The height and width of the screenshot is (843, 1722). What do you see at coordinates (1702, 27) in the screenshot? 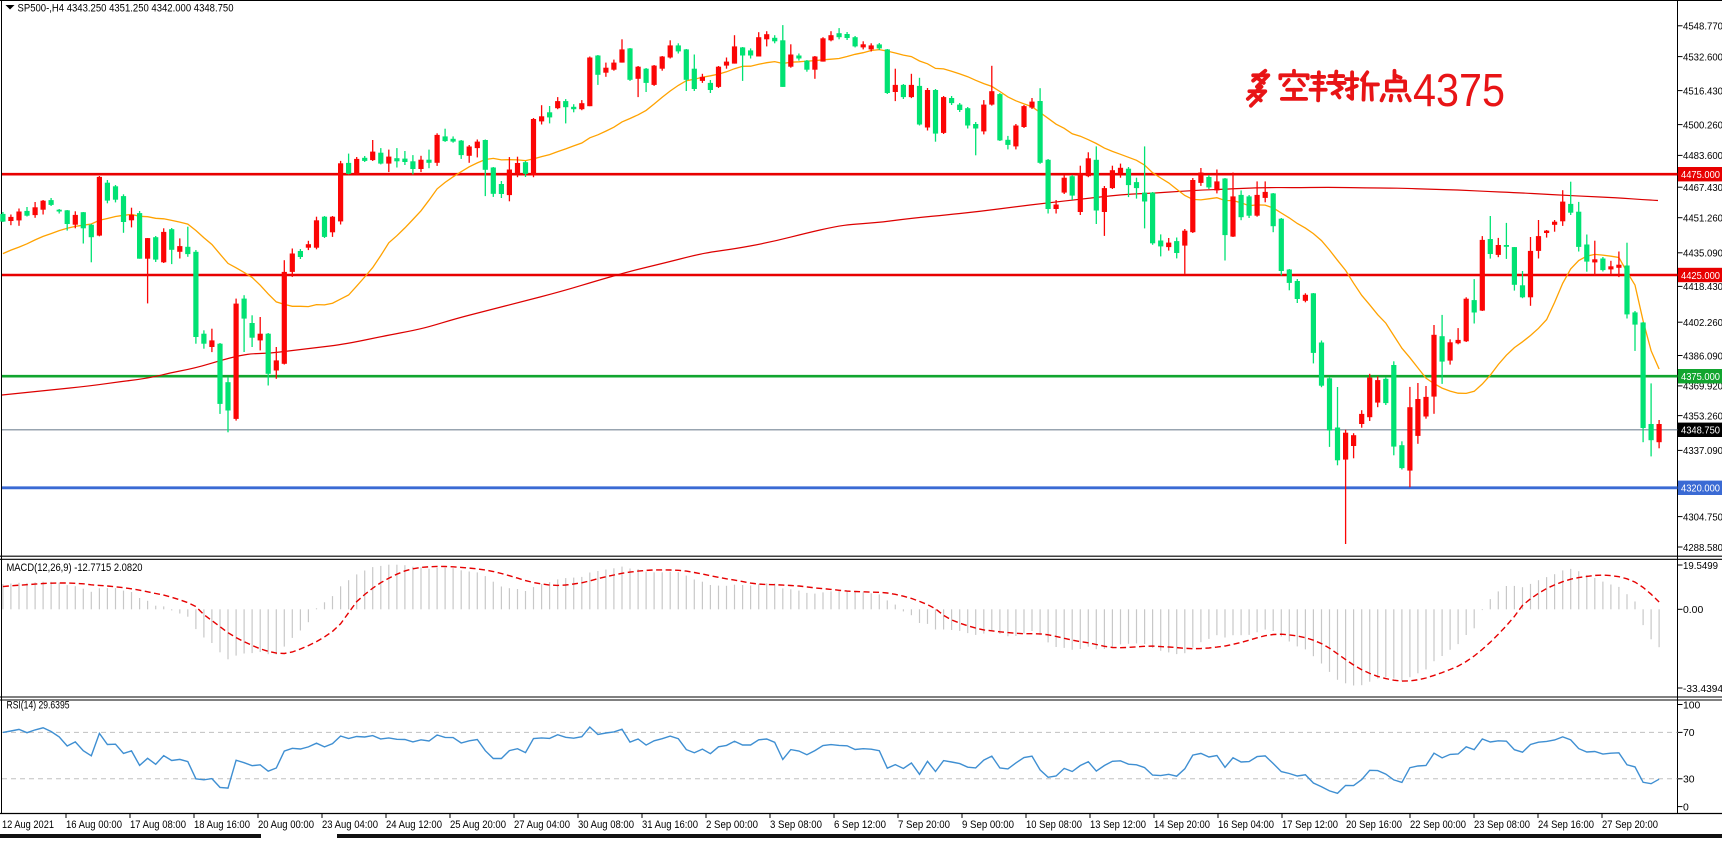
I see `svg-text: 4548.770` at bounding box center [1702, 27].